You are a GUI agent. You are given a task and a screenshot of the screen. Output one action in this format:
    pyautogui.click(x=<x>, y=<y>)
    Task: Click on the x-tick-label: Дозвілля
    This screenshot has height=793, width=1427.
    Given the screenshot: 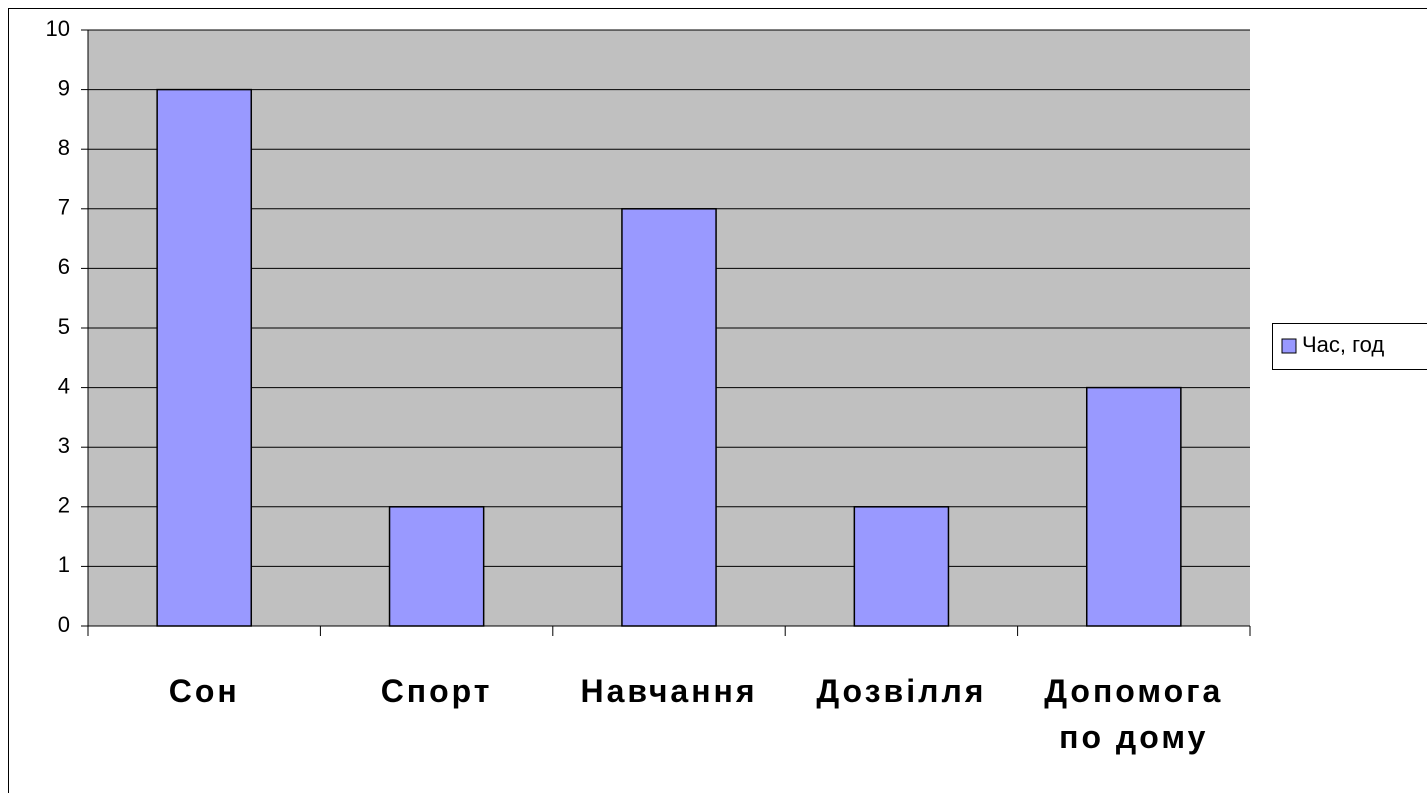 What is the action you would take?
    pyautogui.click(x=901, y=691)
    